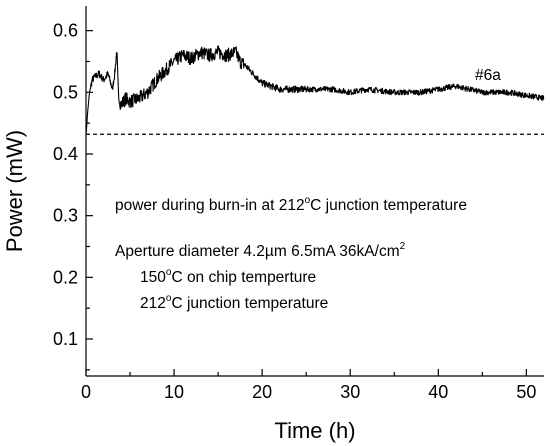 The height and width of the screenshot is (446, 550). What do you see at coordinates (308, 200) in the screenshot?
I see `annotation-burn-in-superscript: o` at bounding box center [308, 200].